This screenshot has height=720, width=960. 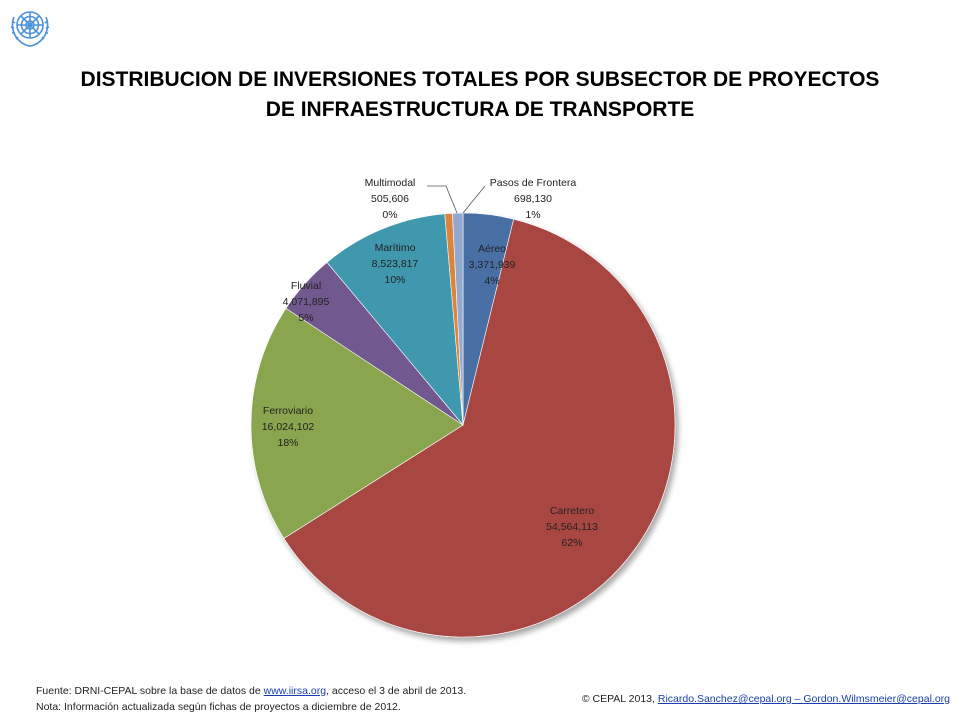 I want to click on source-suffix: , acceso el 3 de abril de 2013., so click(x=396, y=691).